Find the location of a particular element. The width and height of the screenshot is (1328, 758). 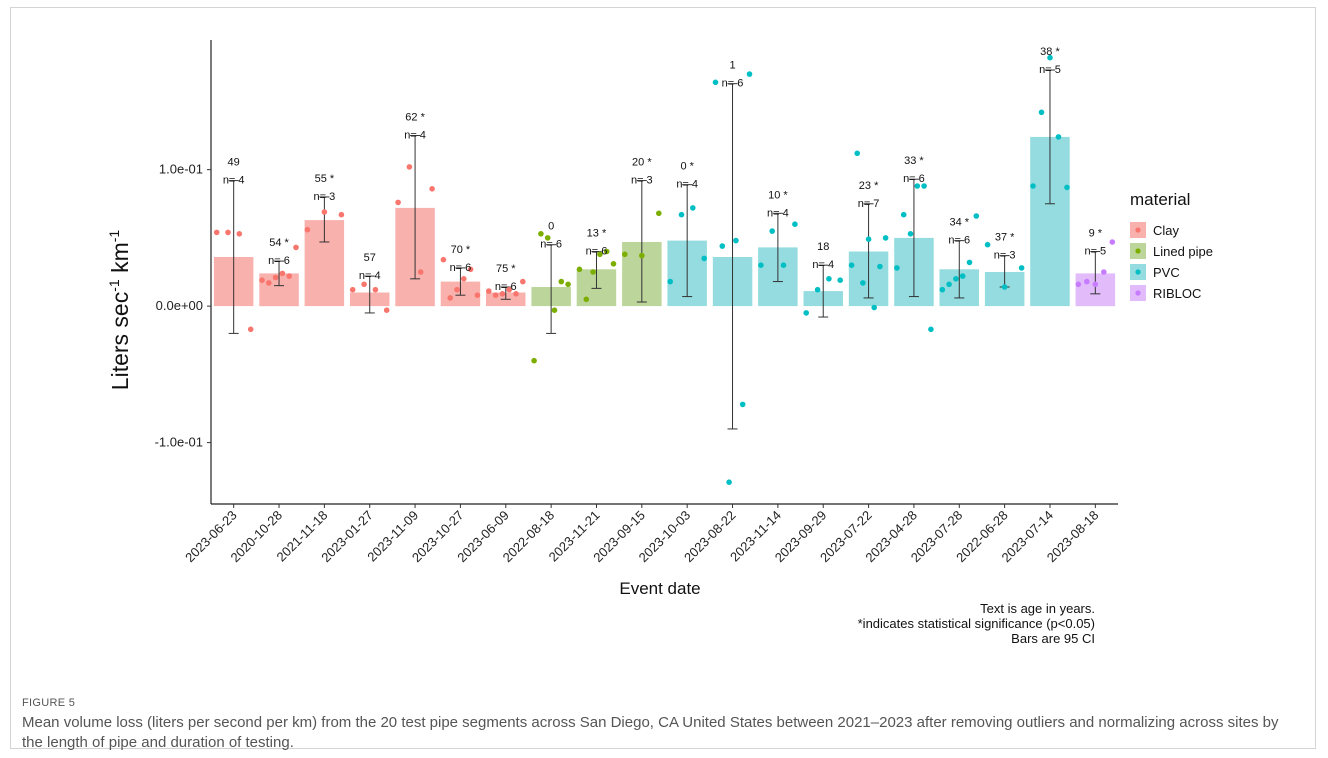

n-label-2023-06-09: n= 6 is located at coordinates (506, 287).